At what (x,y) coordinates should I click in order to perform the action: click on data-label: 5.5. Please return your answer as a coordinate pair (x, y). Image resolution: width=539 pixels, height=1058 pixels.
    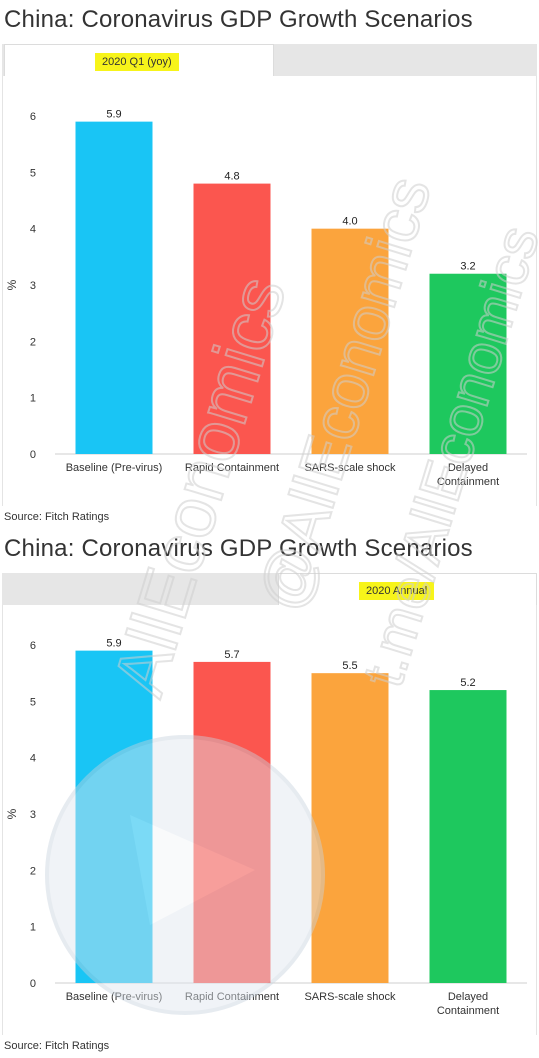
    Looking at the image, I should click on (349, 666).